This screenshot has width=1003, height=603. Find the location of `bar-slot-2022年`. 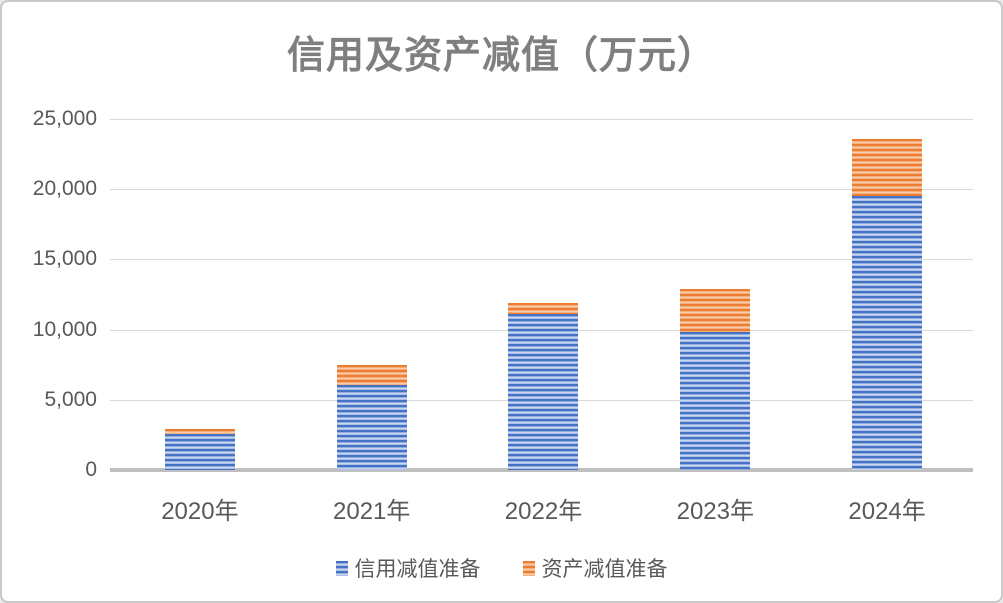

bar-slot-2022年 is located at coordinates (544, 294).